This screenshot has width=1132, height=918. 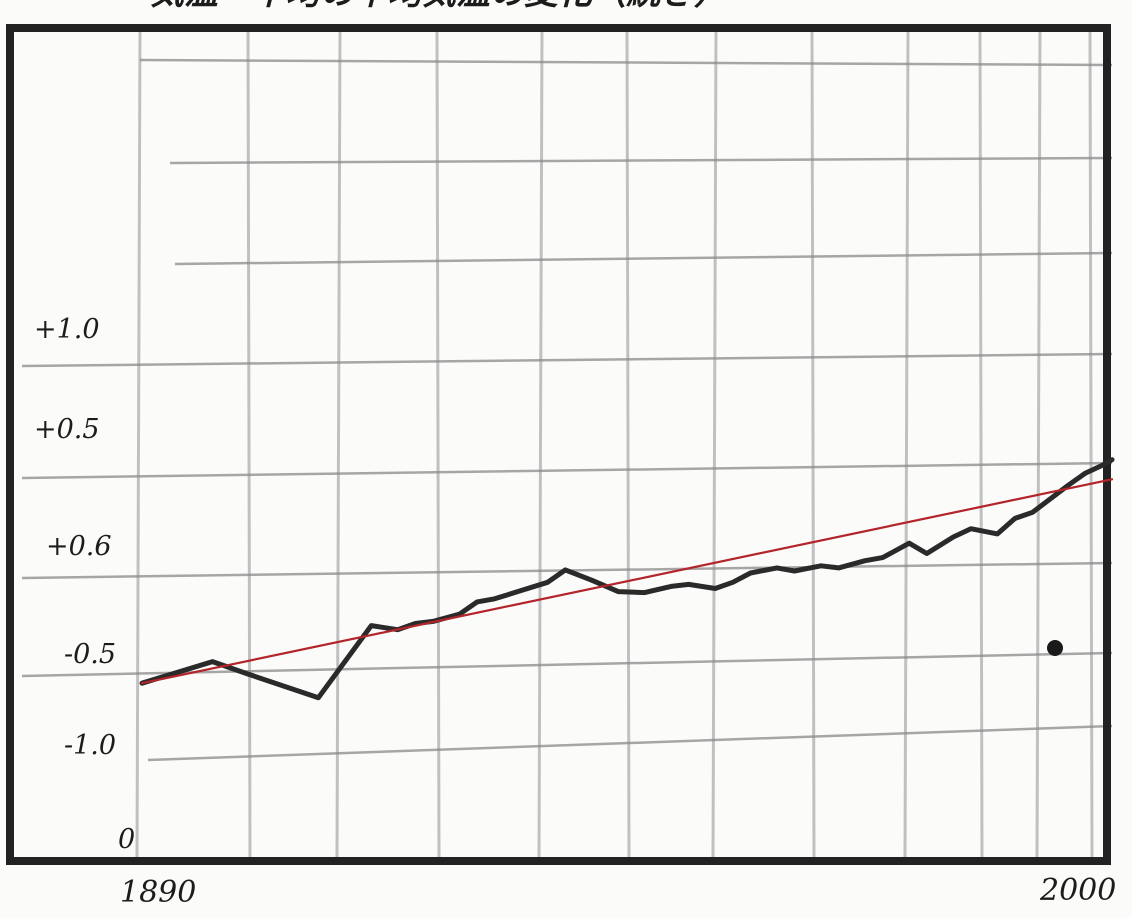 What do you see at coordinates (439, 6) in the screenshot?
I see `chart-title: 気温・平均の平均気温の変化（続き）` at bounding box center [439, 6].